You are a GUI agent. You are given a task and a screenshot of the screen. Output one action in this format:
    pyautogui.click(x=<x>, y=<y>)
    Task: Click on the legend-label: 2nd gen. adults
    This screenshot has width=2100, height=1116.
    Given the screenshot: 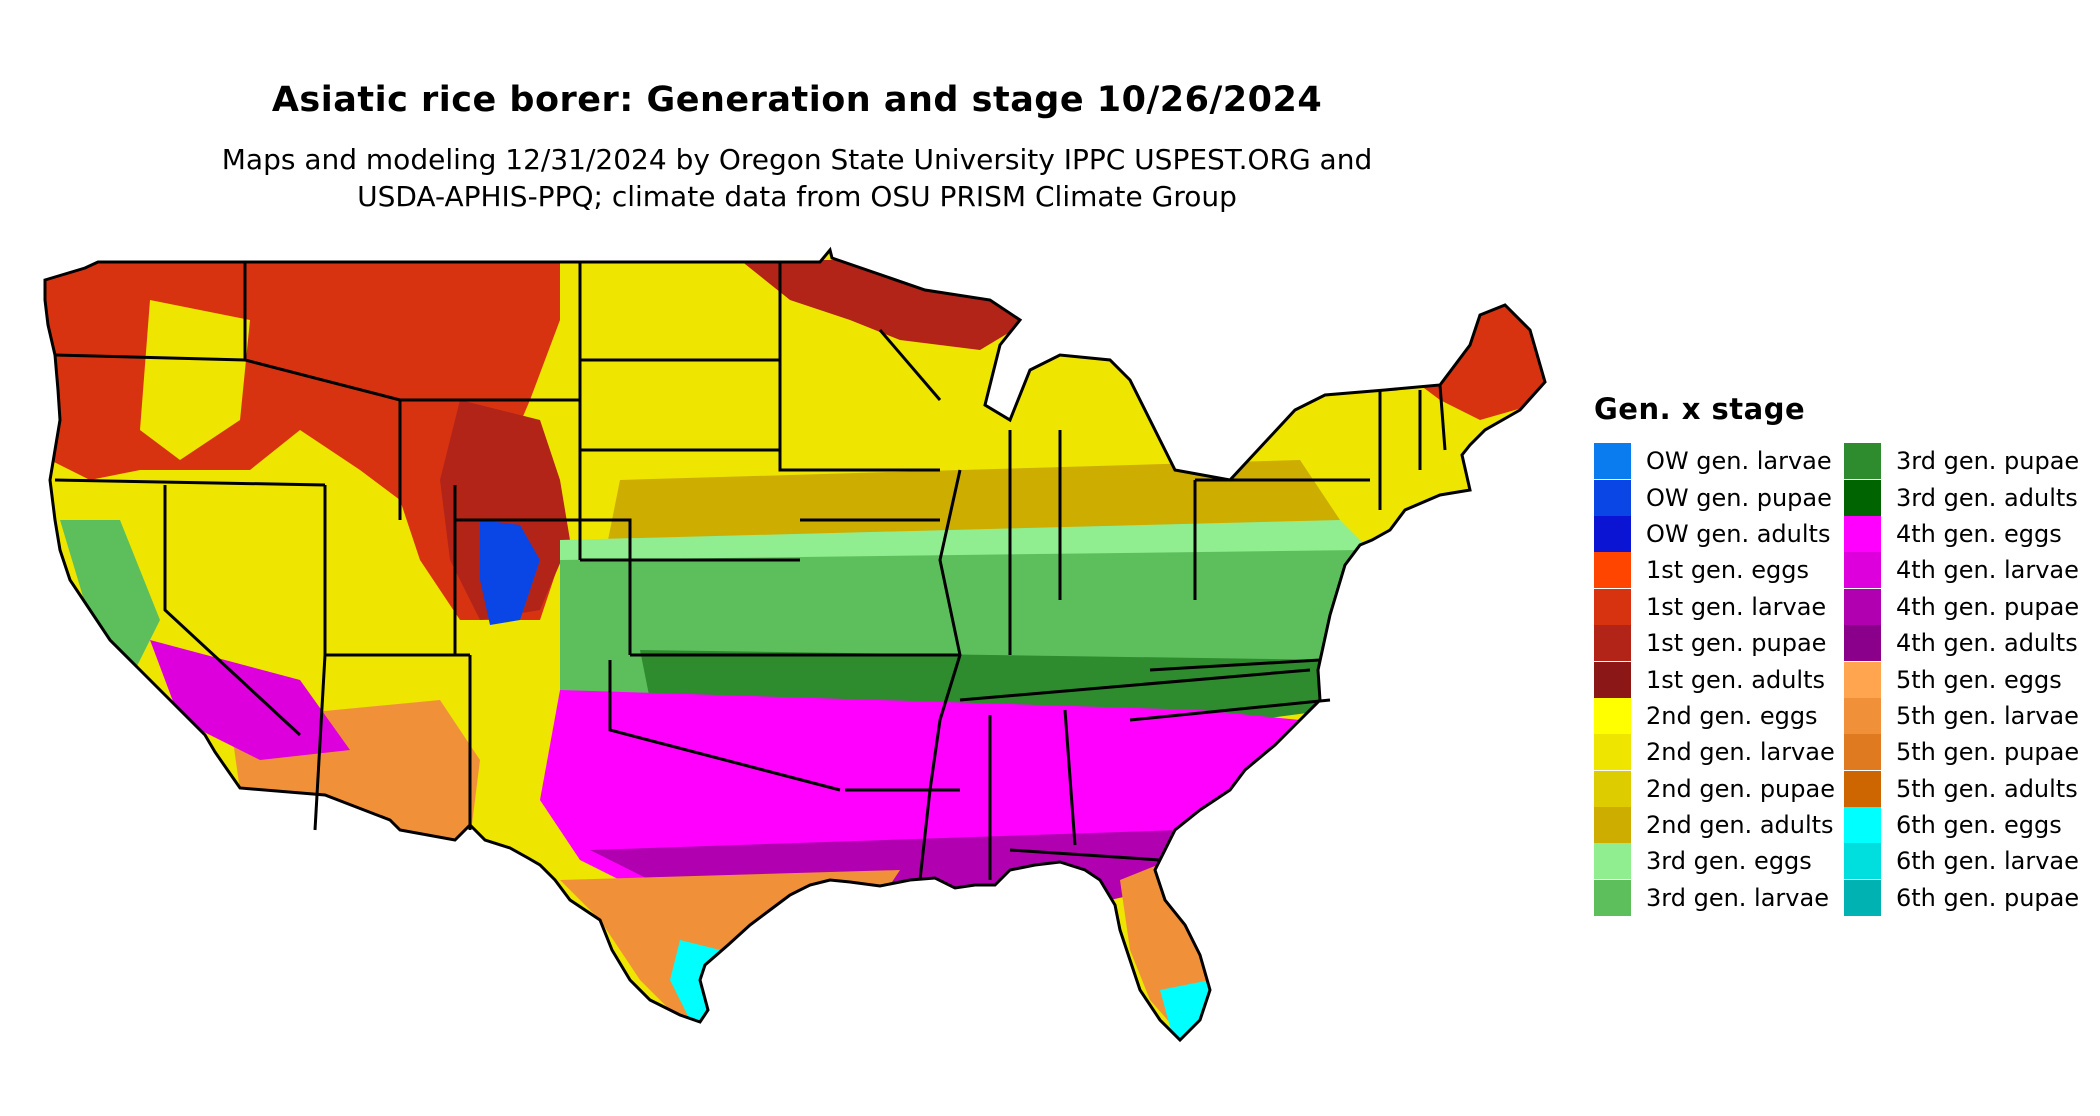 What is the action you would take?
    pyautogui.click(x=1740, y=825)
    